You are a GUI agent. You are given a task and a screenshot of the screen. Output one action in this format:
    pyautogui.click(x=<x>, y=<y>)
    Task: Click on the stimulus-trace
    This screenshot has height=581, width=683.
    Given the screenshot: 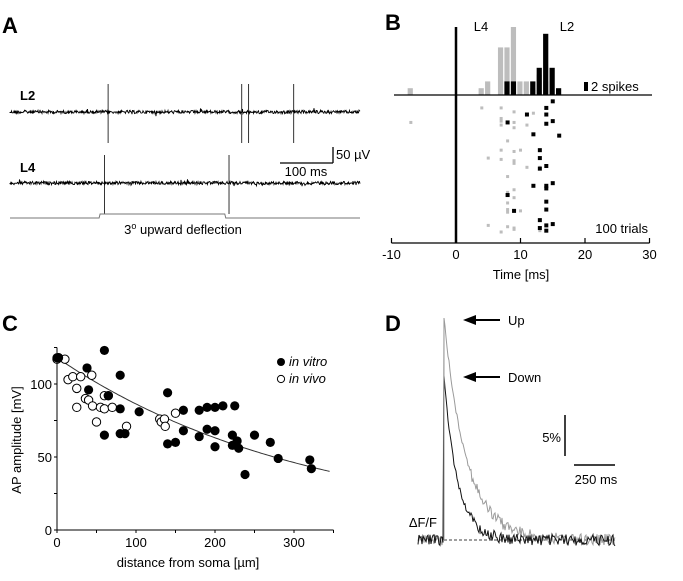 What is the action you would take?
    pyautogui.click(x=185, y=216)
    